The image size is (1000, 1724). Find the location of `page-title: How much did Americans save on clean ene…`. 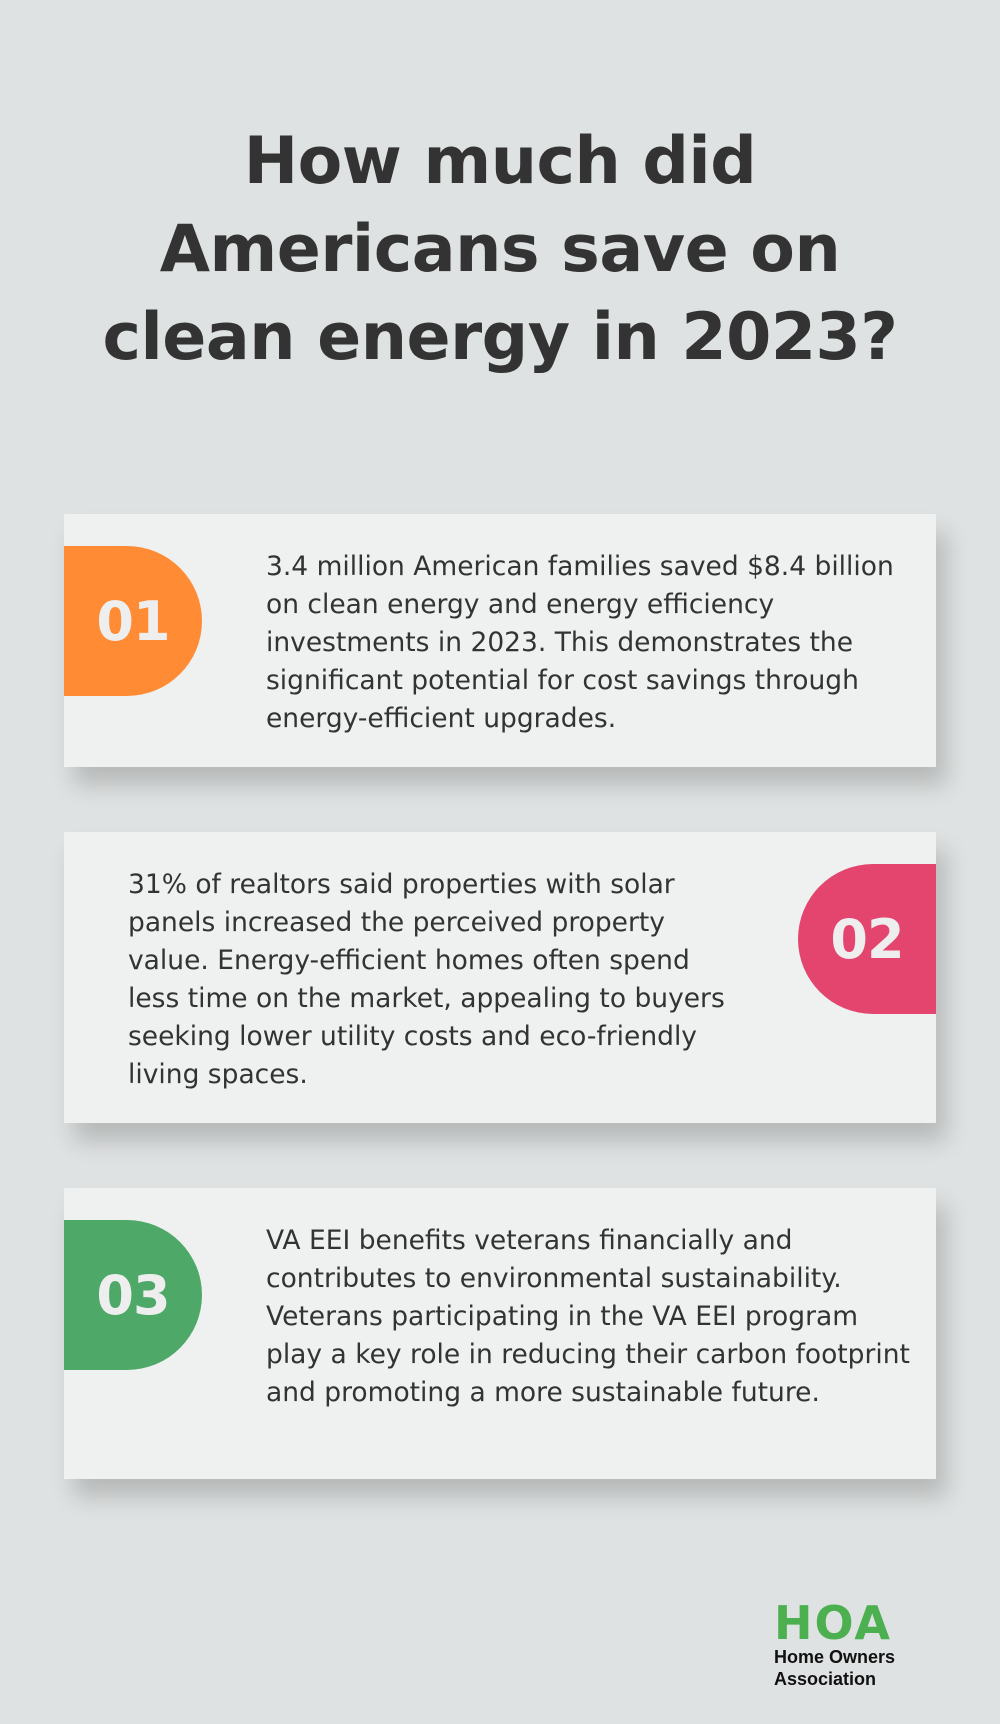

page-title: How much did Americans save on clean ene… is located at coordinates (500, 249).